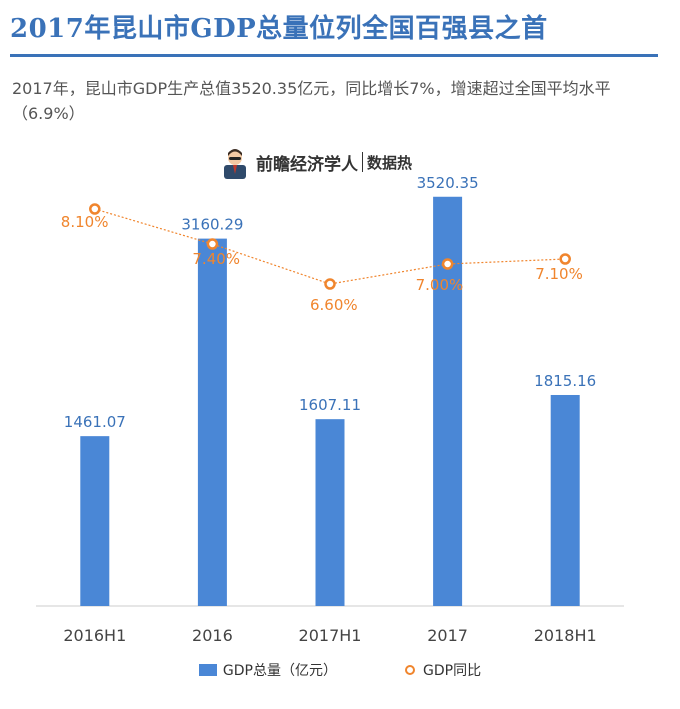 The width and height of the screenshot is (680, 709). Describe the element at coordinates (216, 259) in the screenshot. I see `growth-value-label: 7.40%` at that location.